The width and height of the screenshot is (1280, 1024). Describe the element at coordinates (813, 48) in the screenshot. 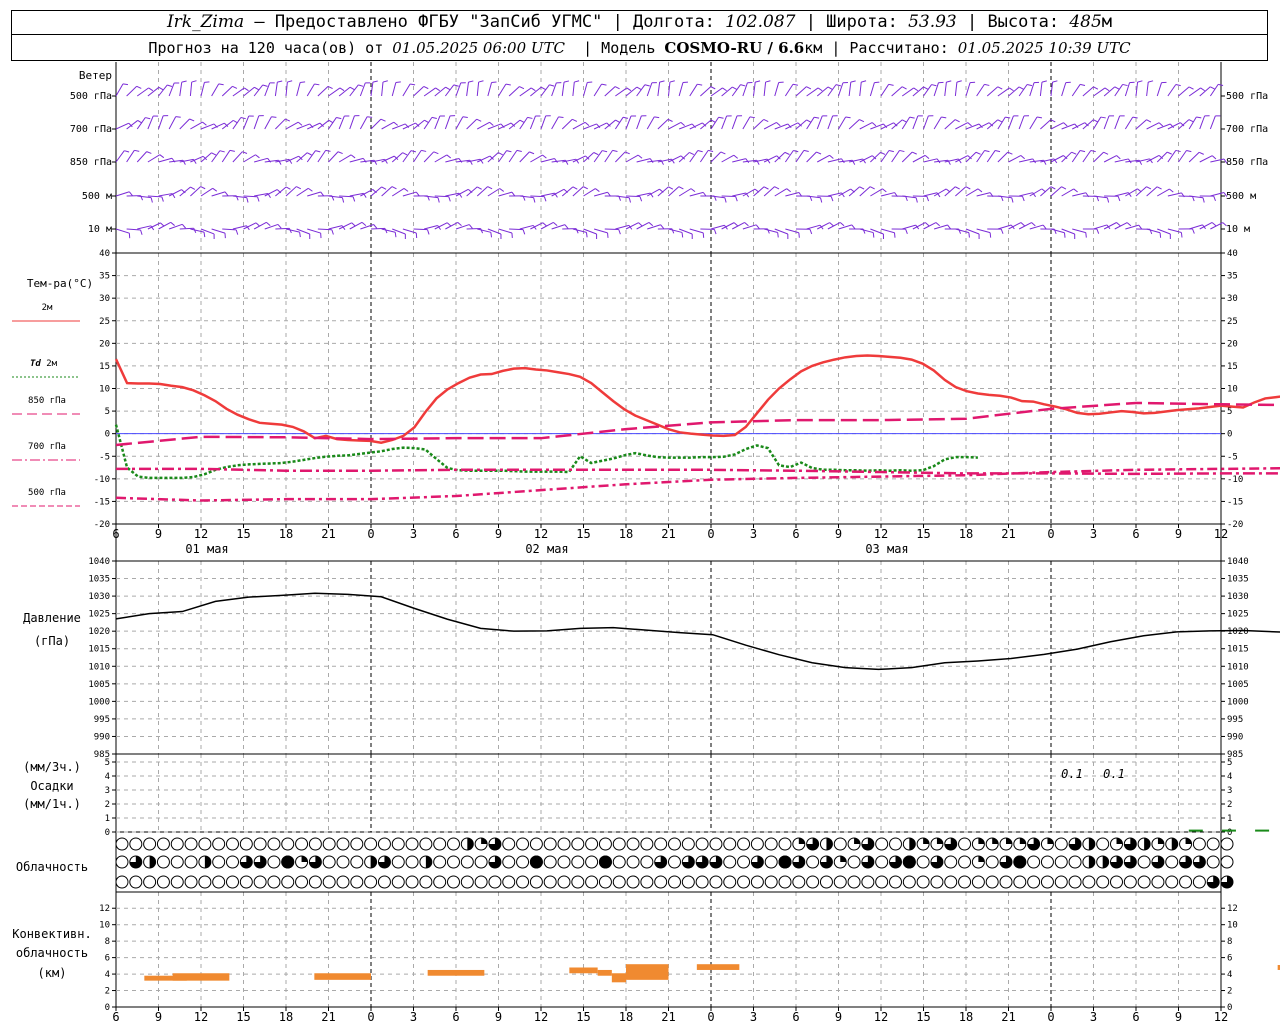

I see `model-unit: км` at that location.